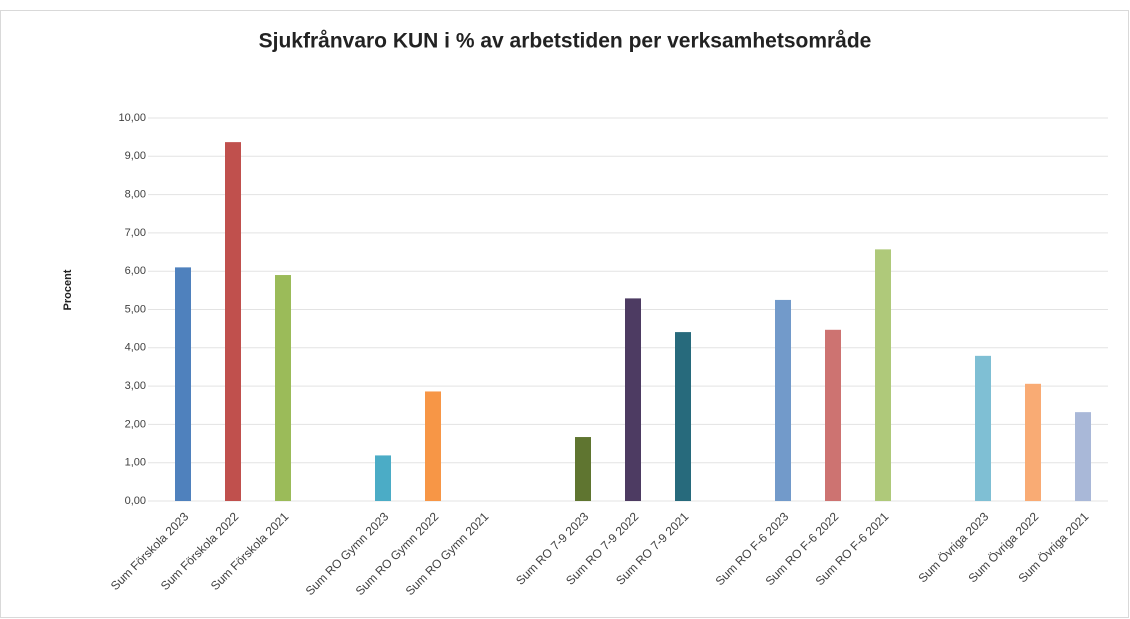 The height and width of the screenshot is (619, 1130). Describe the element at coordinates (135, 348) in the screenshot. I see `y-tick-label: 4,00` at that location.